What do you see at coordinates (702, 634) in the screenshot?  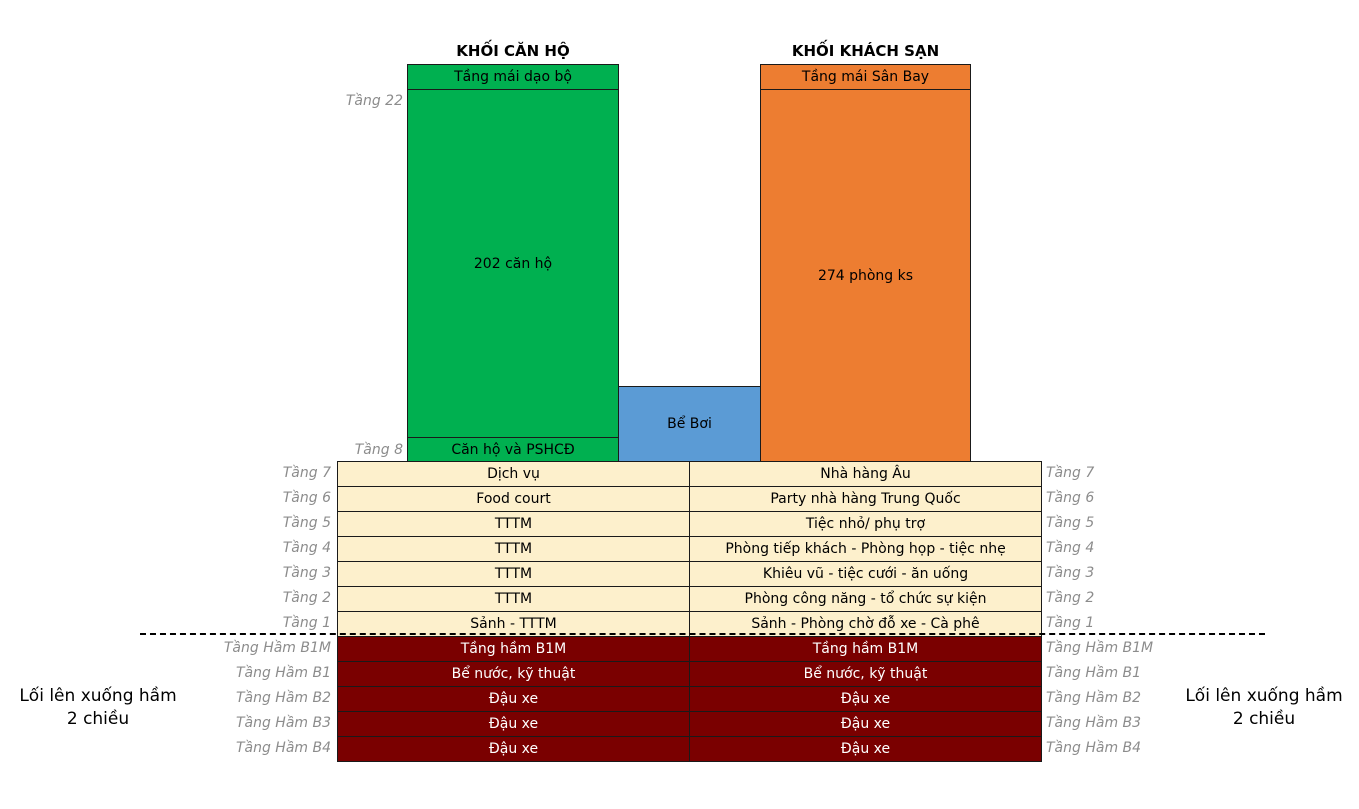 I see `ground-line` at bounding box center [702, 634].